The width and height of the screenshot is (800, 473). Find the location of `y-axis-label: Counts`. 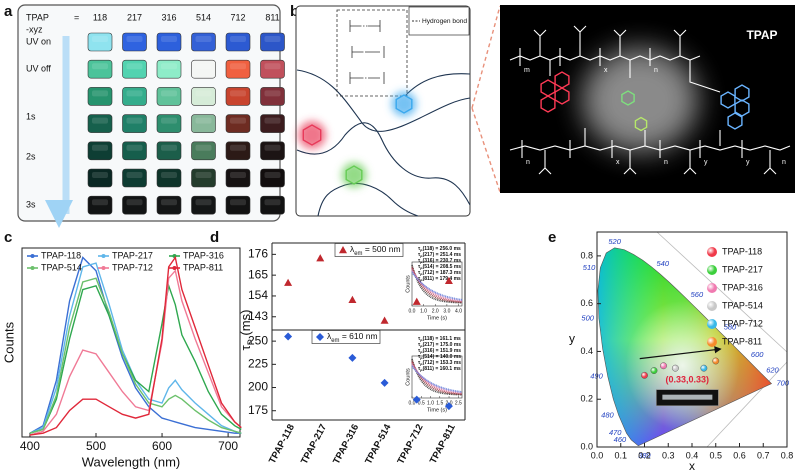

y-axis-label: Counts is located at coordinates (8, 342).